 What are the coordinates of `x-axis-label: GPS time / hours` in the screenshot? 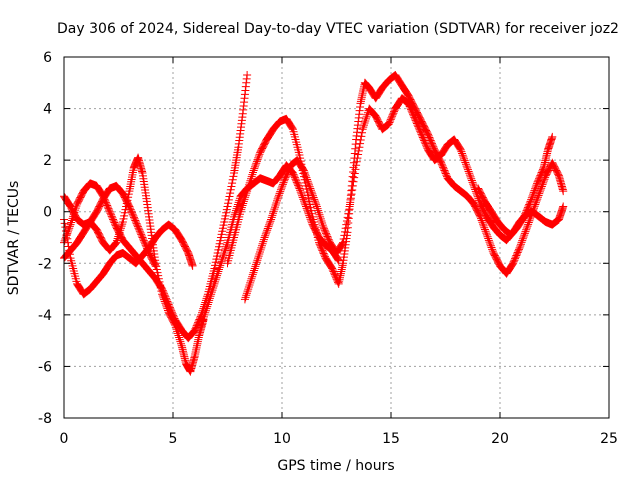 It's located at (335, 466).